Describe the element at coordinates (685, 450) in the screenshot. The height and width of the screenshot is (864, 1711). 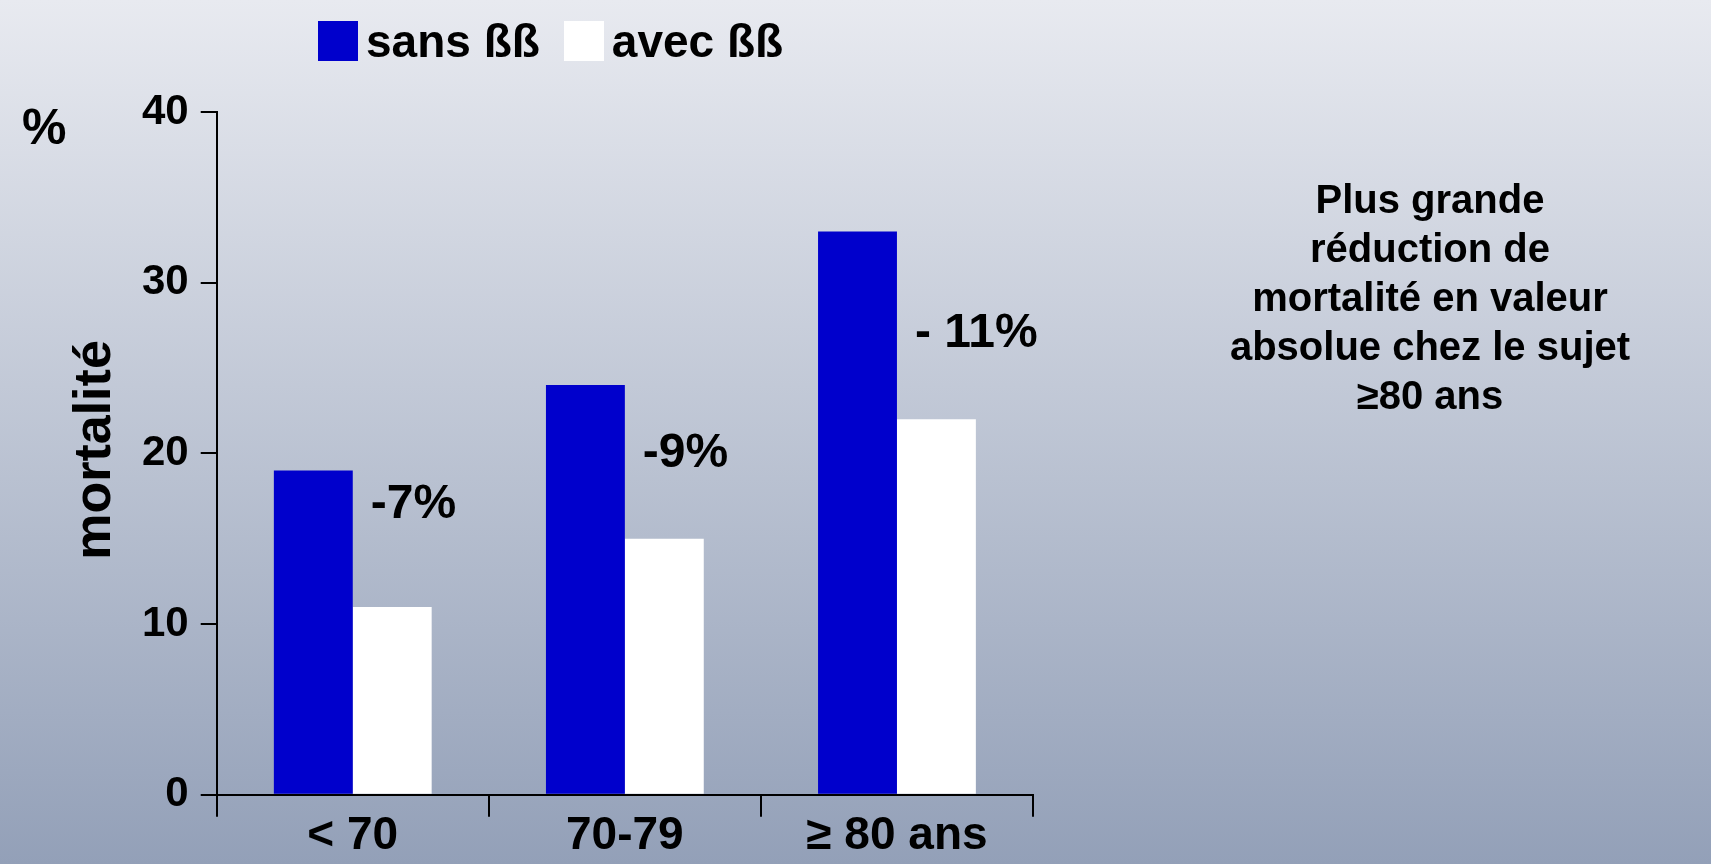
I see `annotation: -9%` at that location.